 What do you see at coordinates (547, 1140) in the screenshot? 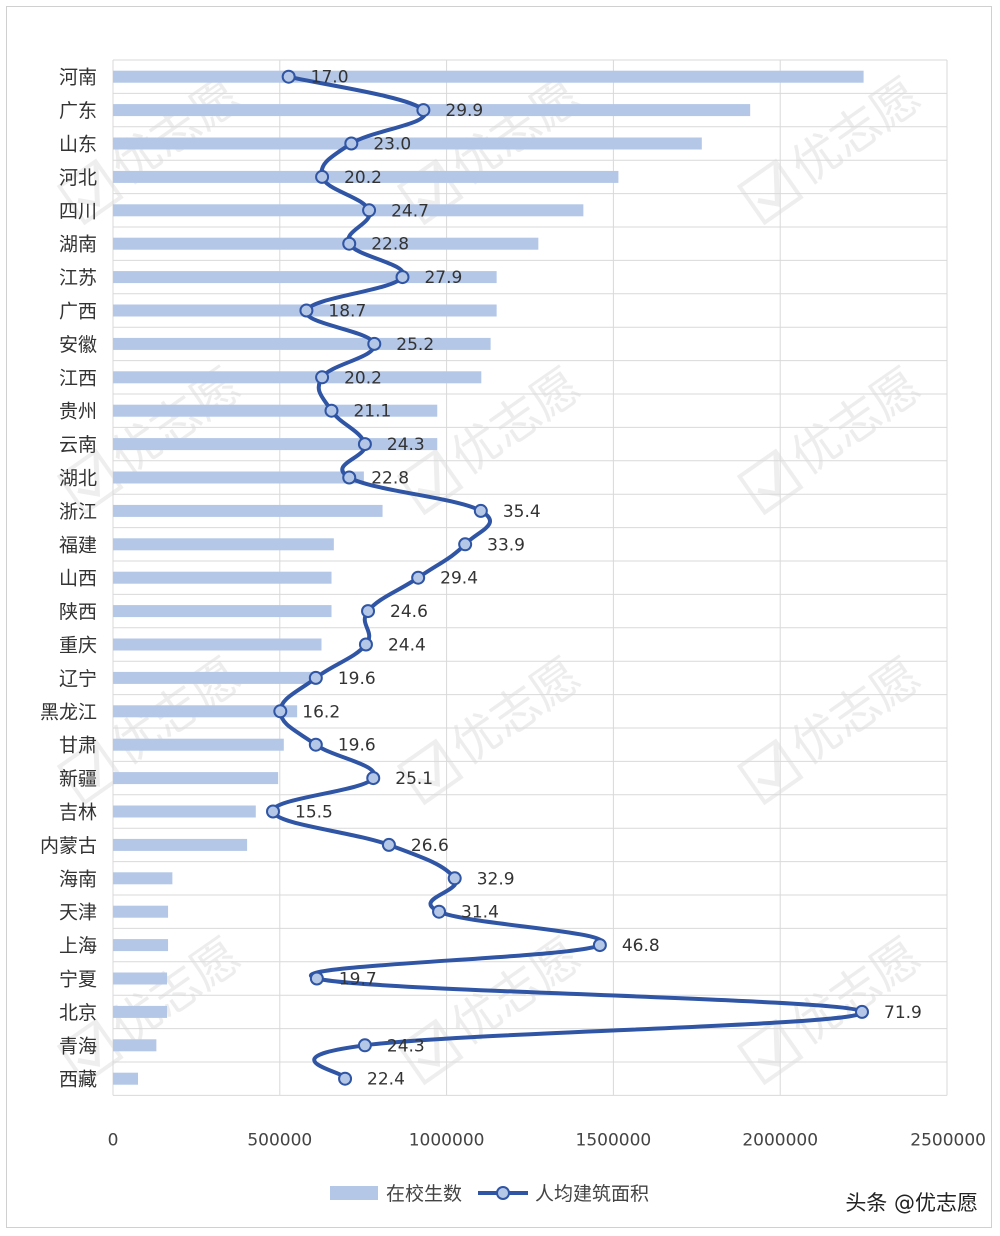
I see `x-tick-labels: 0 500000 1000000 1500000 2000000 2500000` at bounding box center [547, 1140].